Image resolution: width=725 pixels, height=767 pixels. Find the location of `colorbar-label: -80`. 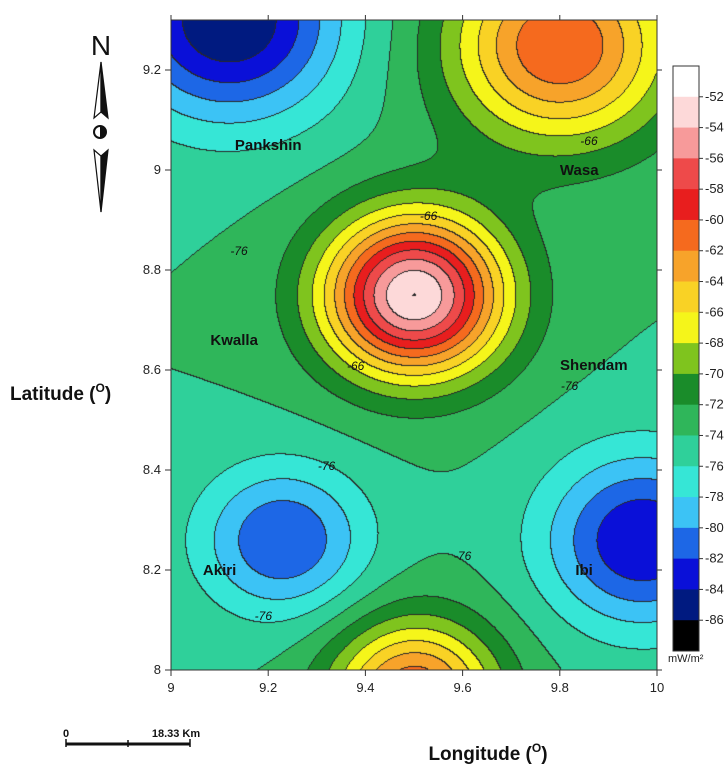

colorbar-label: -80 is located at coordinates (714, 527).